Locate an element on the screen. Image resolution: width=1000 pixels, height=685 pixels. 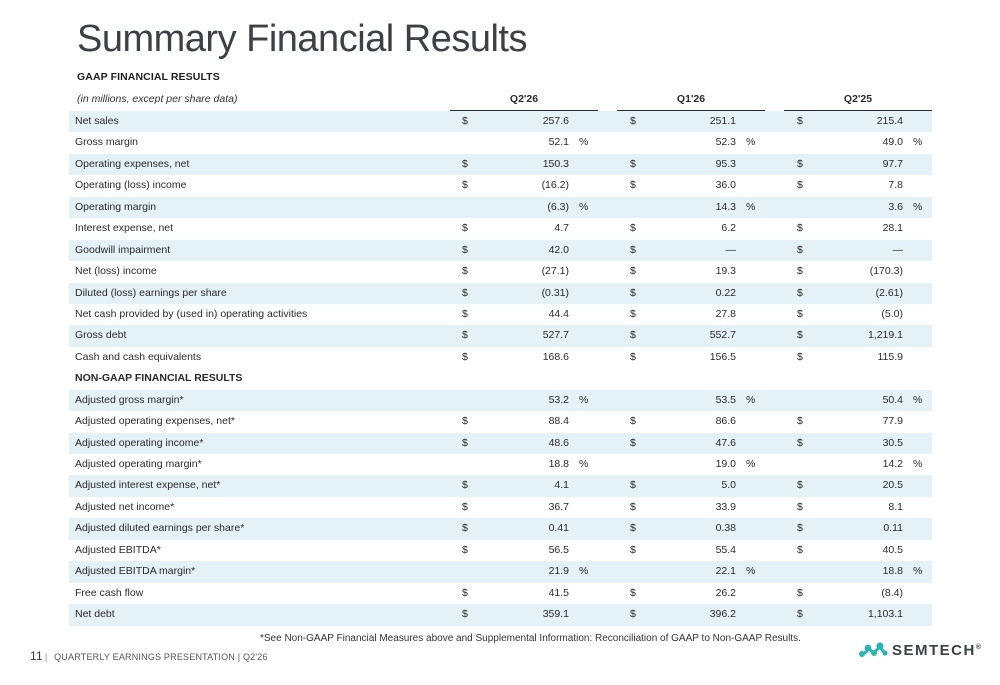
cell-value: 19.0 is located at coordinates (725, 464).